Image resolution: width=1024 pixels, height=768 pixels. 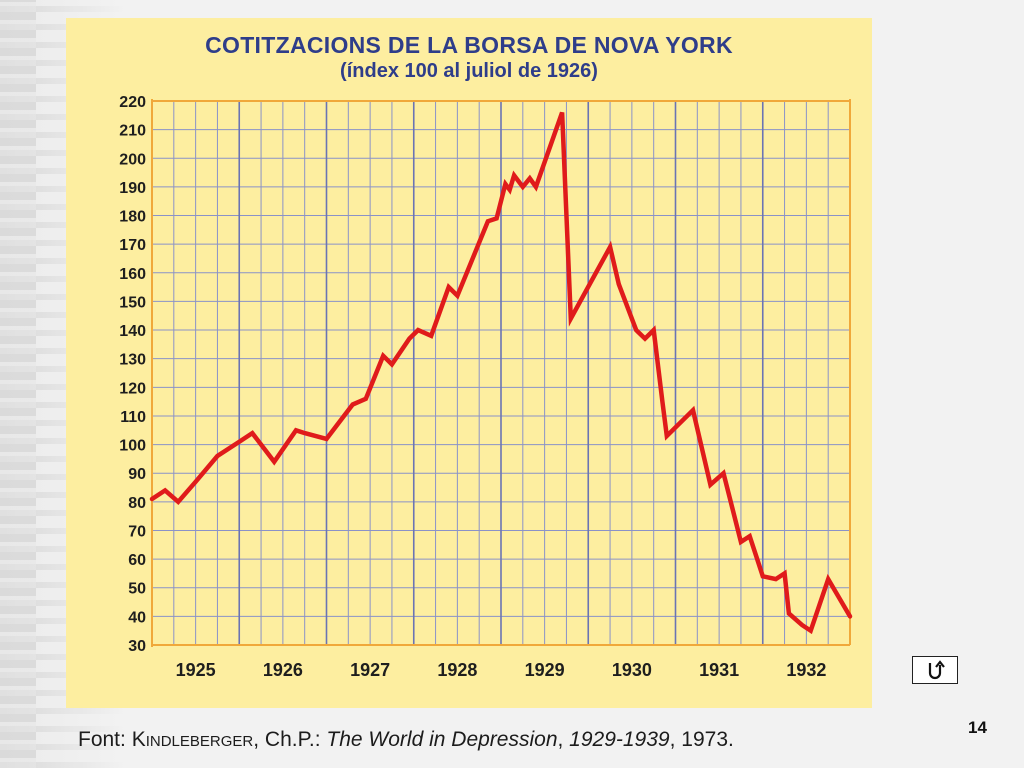 I want to click on chart-subtitle: (índex 100 al juliol de 1926), so click(x=469, y=71).